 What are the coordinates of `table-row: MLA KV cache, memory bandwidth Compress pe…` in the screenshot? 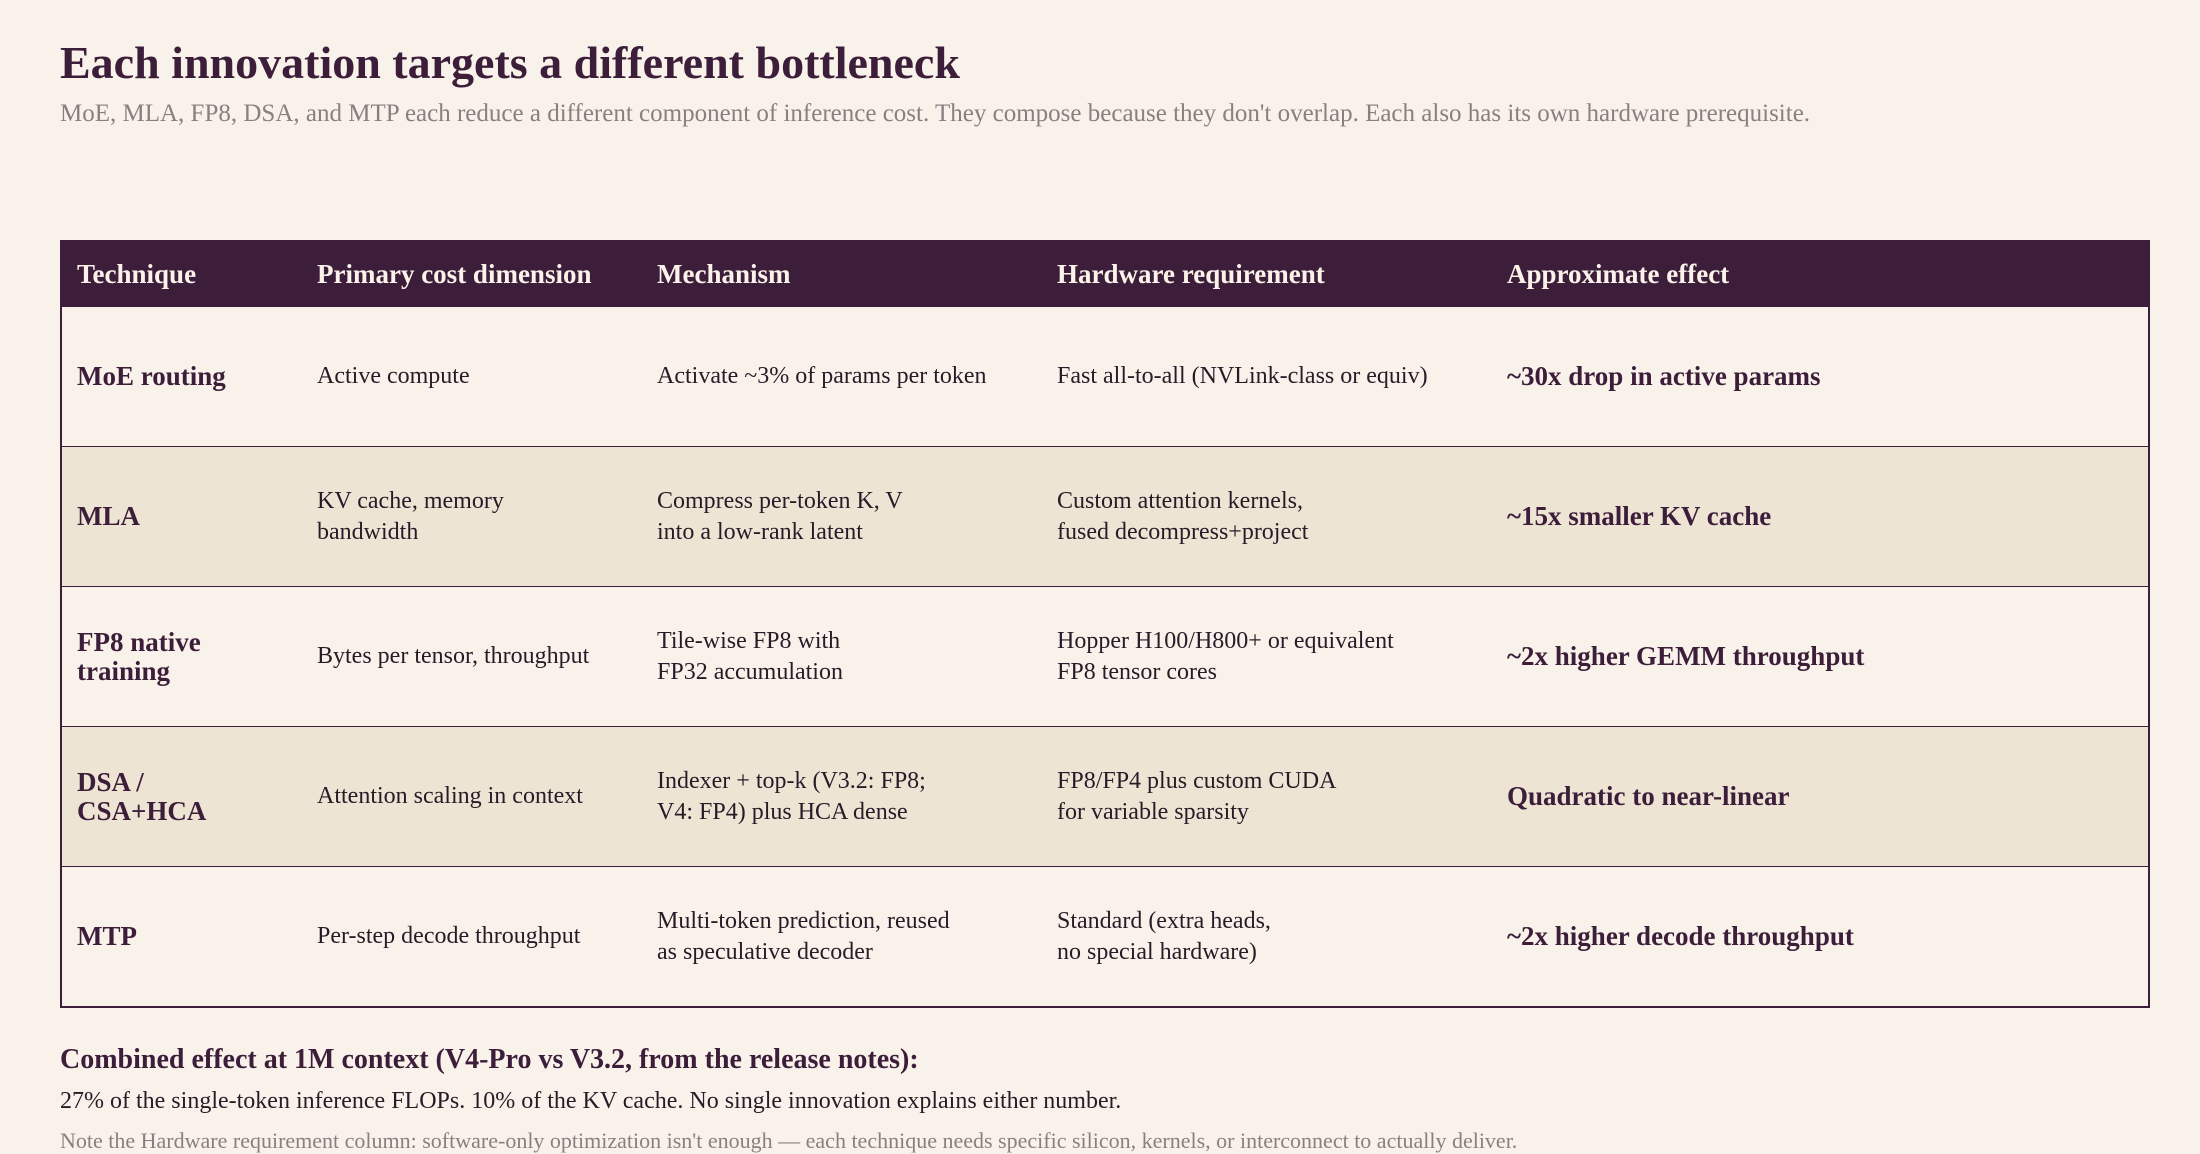 It's located at (1105, 516).